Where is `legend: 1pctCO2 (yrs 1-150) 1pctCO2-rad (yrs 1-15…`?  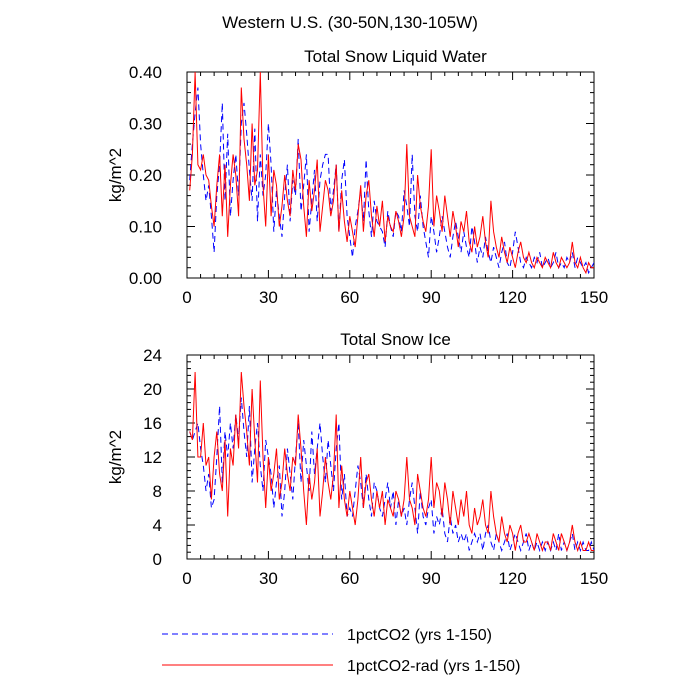 legend: 1pctCO2 (yrs 1-150) 1pctCO2-rad (yrs 1-15… is located at coordinates (341, 651).